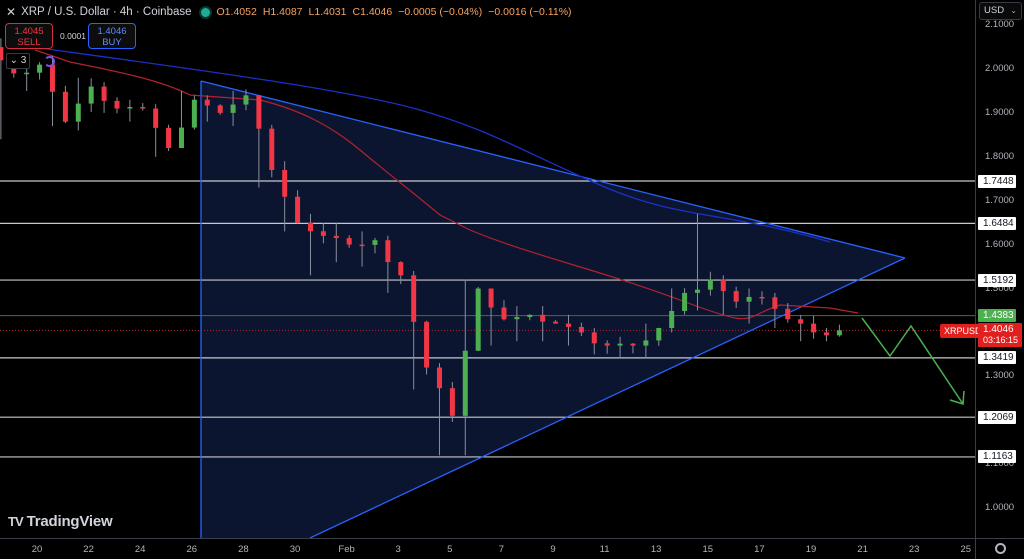  I want to click on tradingview-logo: TV TradingView, so click(60, 521).